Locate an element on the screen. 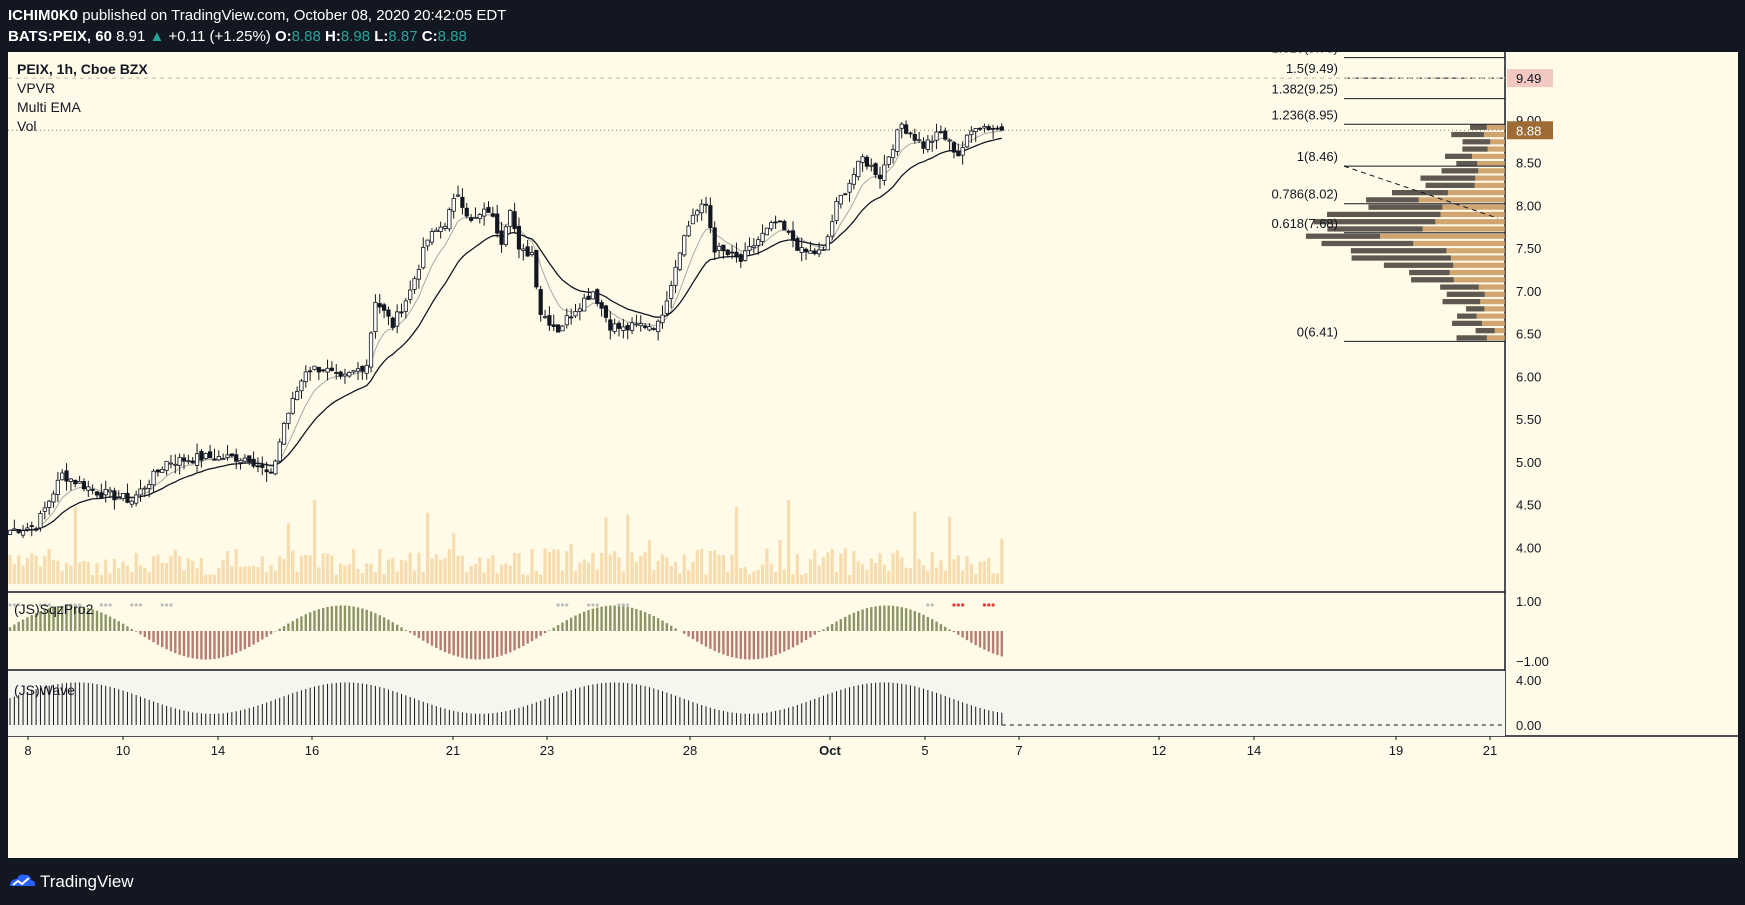 The width and height of the screenshot is (1745, 905). wave-pane-label: (JS)Wave is located at coordinates (44, 690).